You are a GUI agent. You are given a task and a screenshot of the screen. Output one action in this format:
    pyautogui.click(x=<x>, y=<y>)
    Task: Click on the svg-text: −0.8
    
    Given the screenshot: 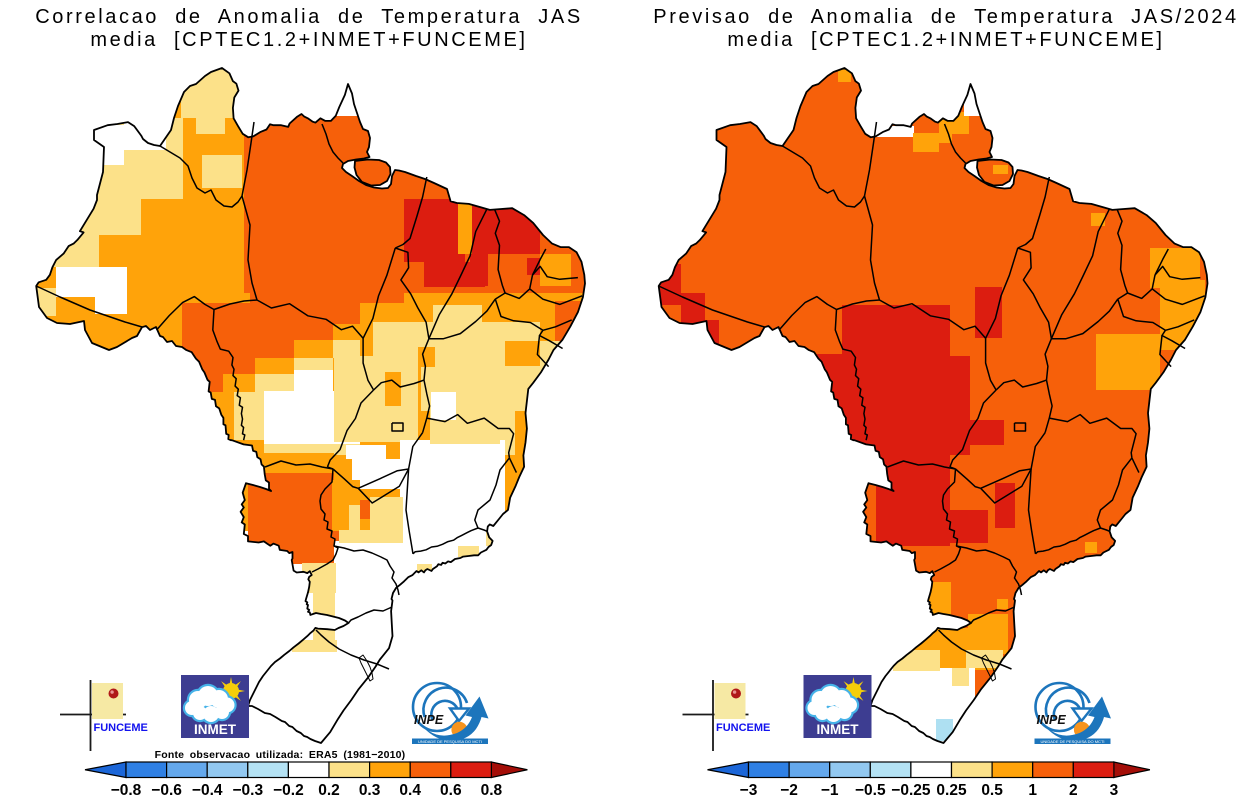 What is the action you would take?
    pyautogui.click(x=126, y=790)
    